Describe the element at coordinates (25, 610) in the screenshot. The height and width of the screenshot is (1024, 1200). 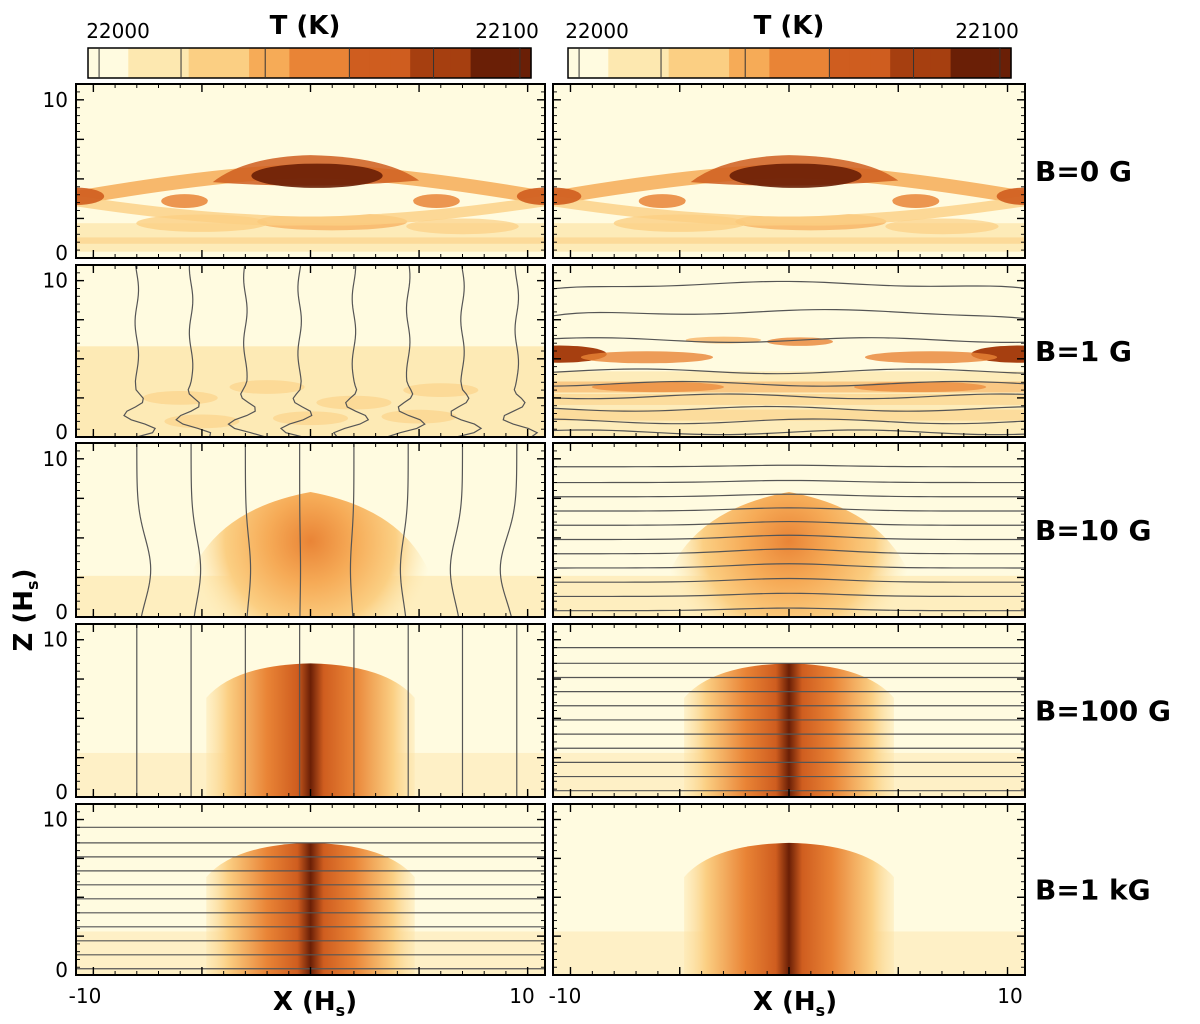
I see `ylabel: Z (Hs)` at that location.